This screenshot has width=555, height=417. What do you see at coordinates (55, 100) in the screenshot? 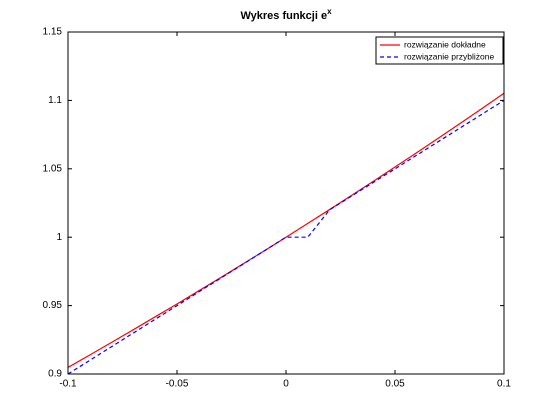
I see `y-tick-label: 1.1` at bounding box center [55, 100].